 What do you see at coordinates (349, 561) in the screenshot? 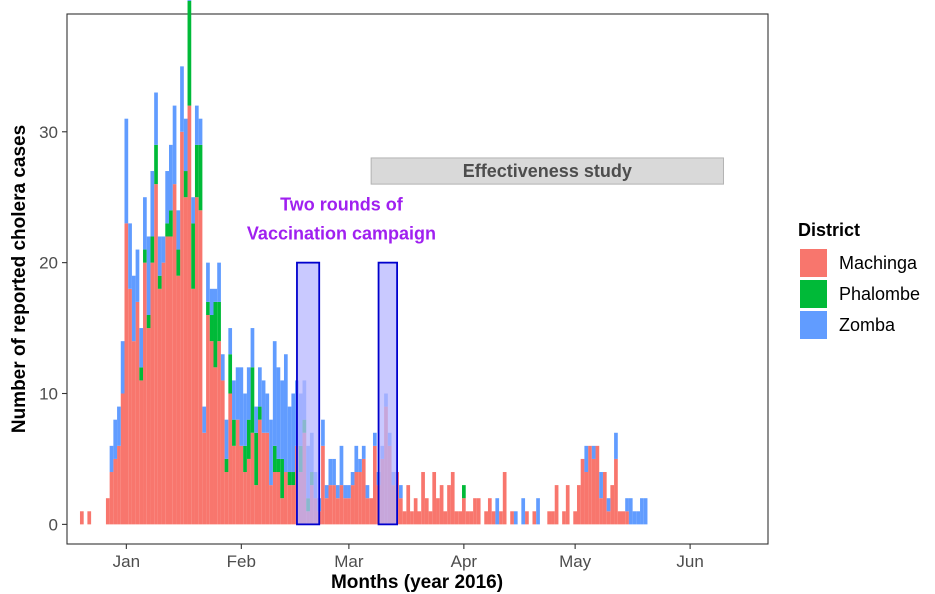
I see `x-tick-label: Mar` at bounding box center [349, 561].